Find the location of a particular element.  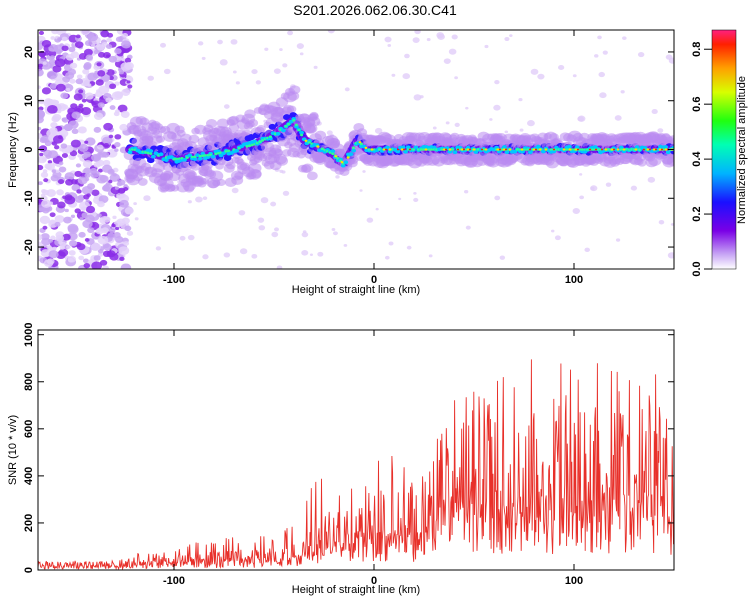

snr-x-tick-label: 0 is located at coordinates (374, 581).